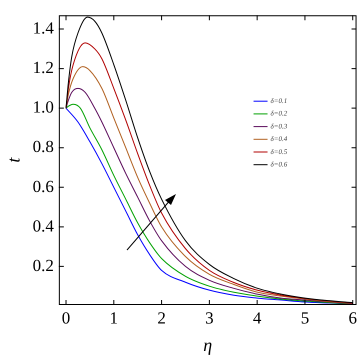 The image size is (361, 361). I want to click on x-tick-label: 1, so click(114, 318).